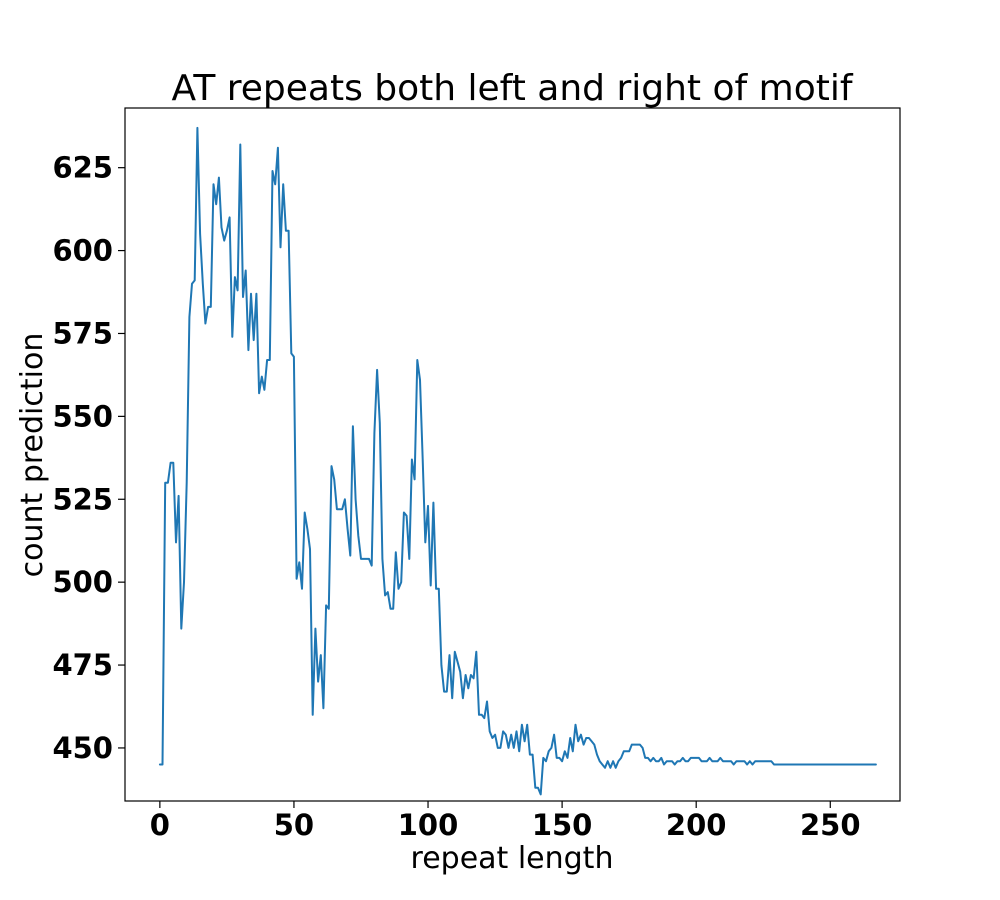 The image size is (1000, 900). Describe the element at coordinates (428, 825) in the screenshot. I see `x-tick-label: 100` at that location.